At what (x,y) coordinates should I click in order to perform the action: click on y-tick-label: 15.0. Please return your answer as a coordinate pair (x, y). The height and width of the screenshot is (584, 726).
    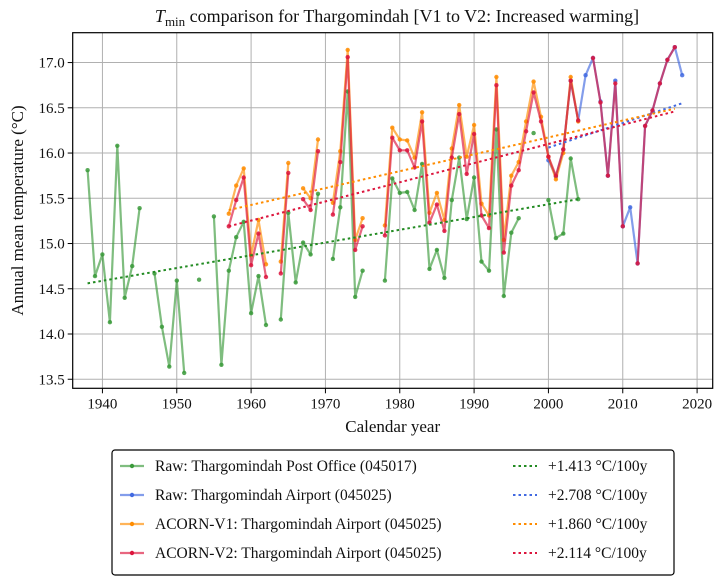
    Looking at the image, I should click on (51, 245).